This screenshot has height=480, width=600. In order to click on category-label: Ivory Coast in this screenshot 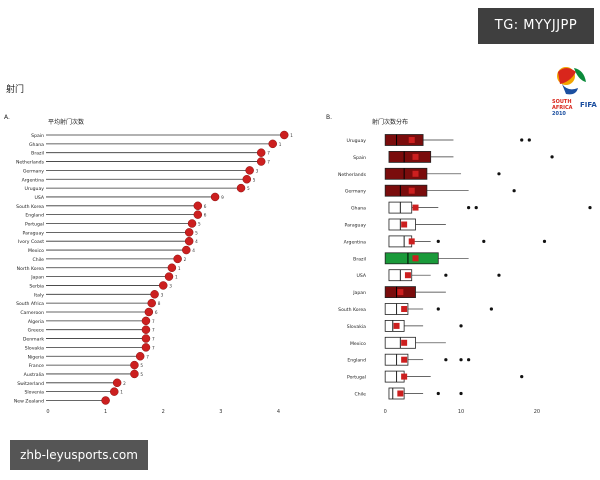, I will do `click(31, 242)`.